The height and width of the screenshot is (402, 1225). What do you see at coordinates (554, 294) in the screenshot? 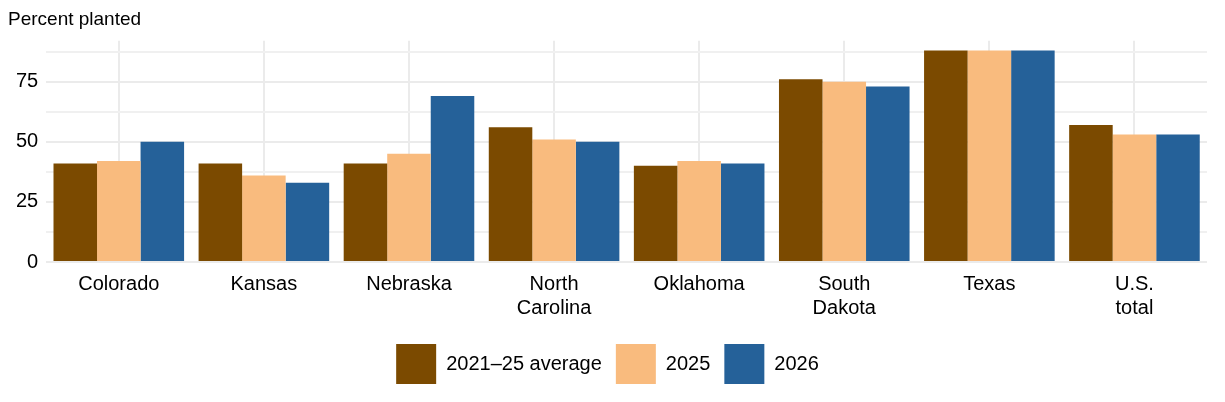
I see `x-tick-label: North Carolina` at bounding box center [554, 294].